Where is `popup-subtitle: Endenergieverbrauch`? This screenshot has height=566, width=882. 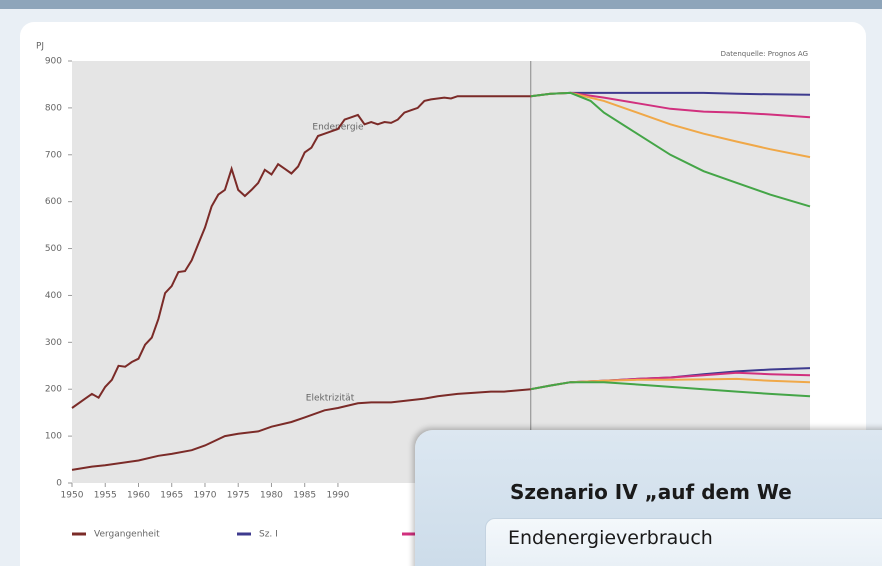 popup-subtitle: Endenergieverbrauch is located at coordinates (610, 538).